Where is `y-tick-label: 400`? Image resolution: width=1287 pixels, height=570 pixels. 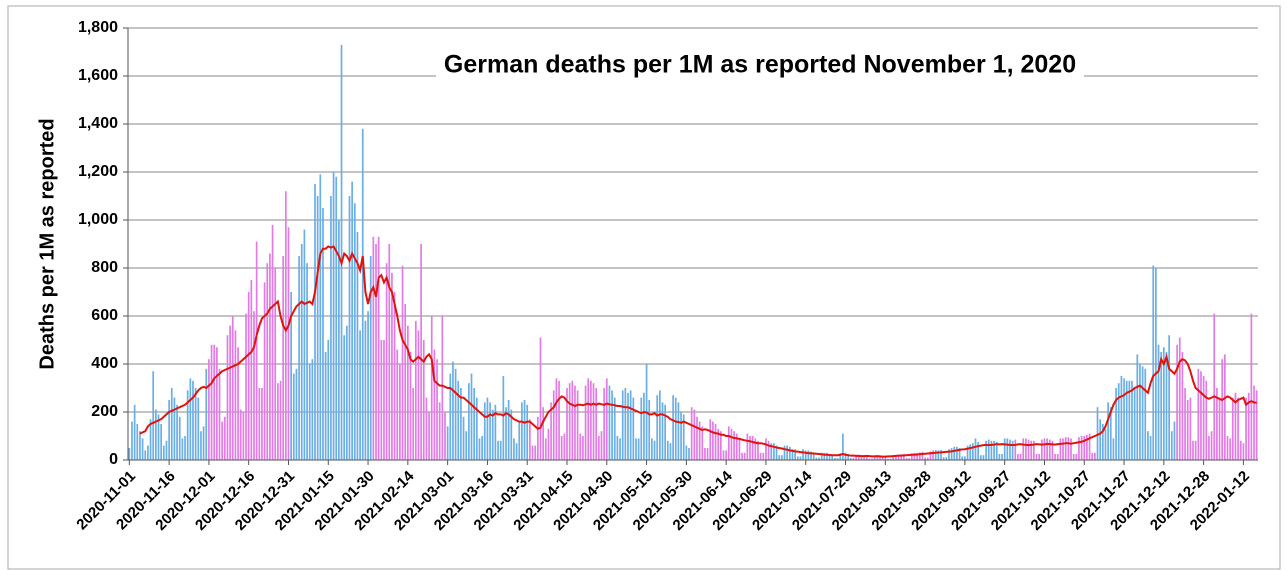 y-tick-label: 400 is located at coordinates (104, 363).